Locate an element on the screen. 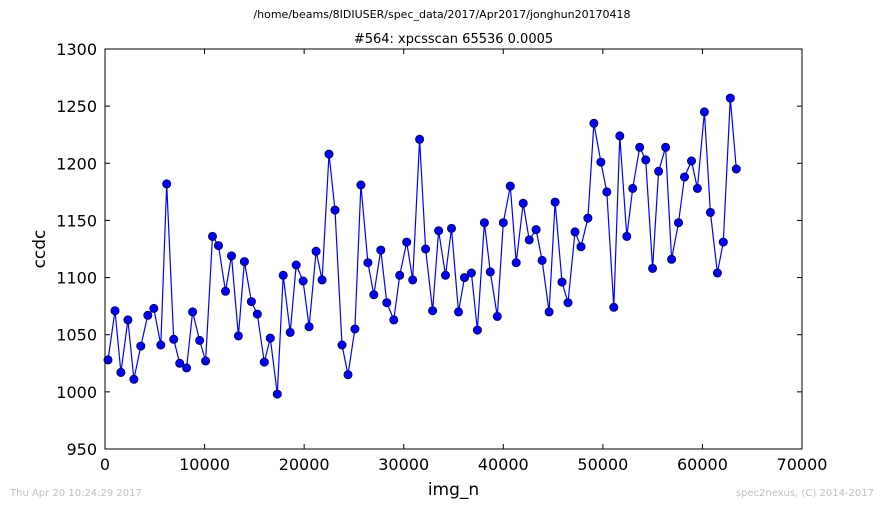  x-tick-label: 20000 is located at coordinates (304, 464).